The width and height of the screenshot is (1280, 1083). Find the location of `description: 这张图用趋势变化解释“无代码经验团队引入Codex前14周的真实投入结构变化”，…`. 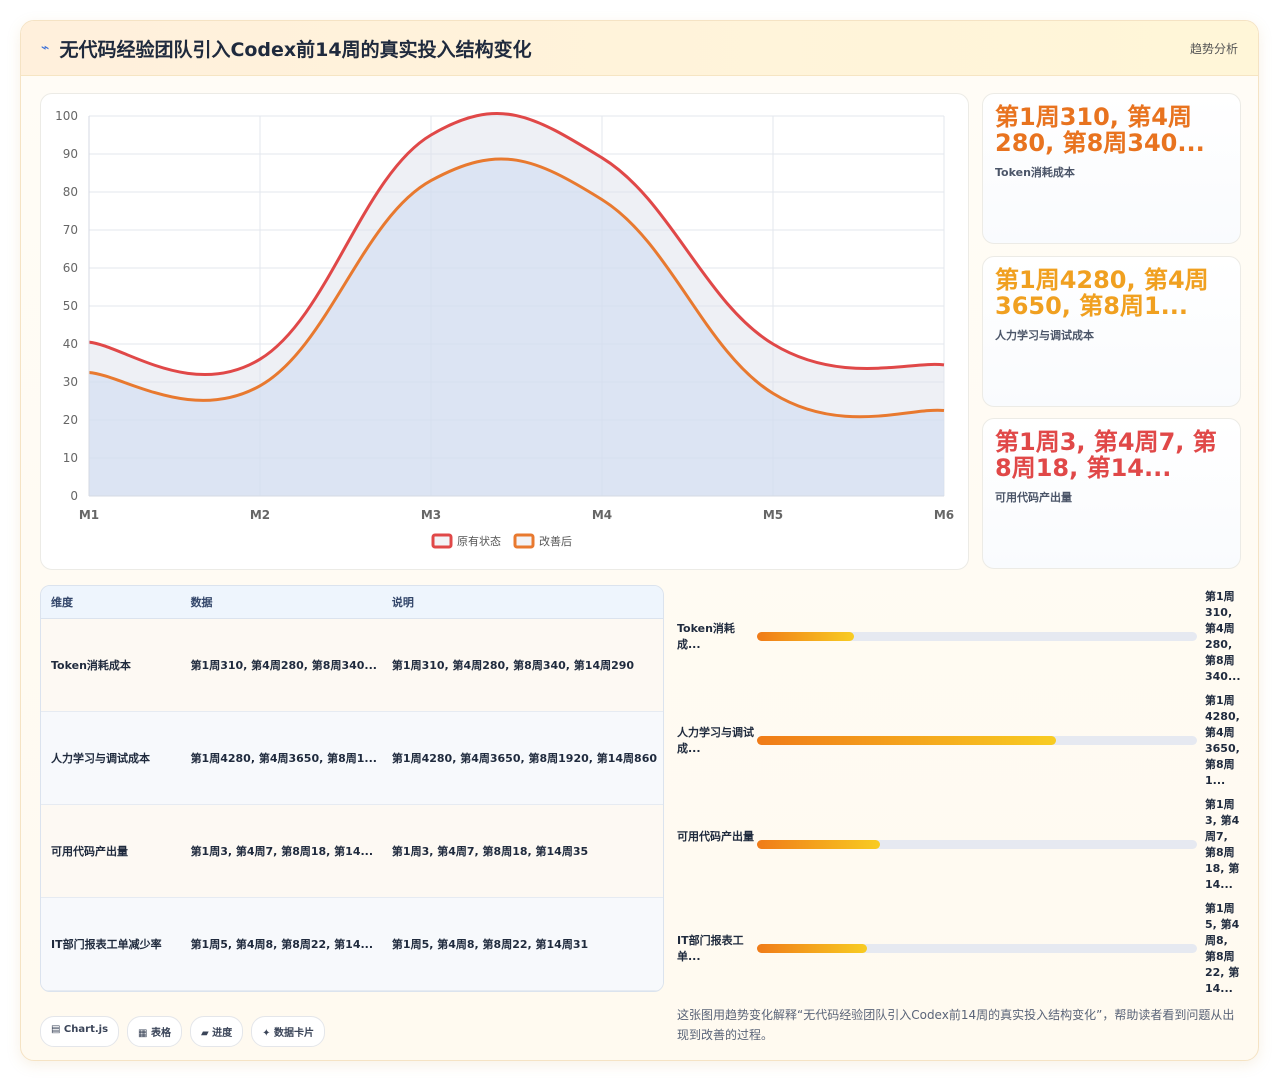

description: 这张图用趋势变化解释“无代码经验团队引入Codex前14周的真实投入结构变化”，… is located at coordinates (956, 1025).